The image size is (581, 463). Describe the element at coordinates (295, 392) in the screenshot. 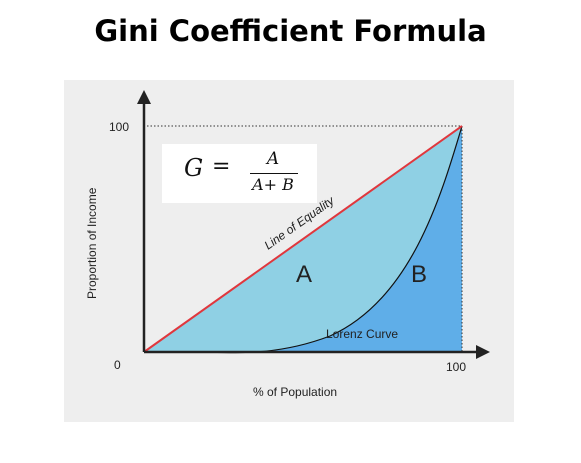

I see `x-axis-label: % of Population` at that location.